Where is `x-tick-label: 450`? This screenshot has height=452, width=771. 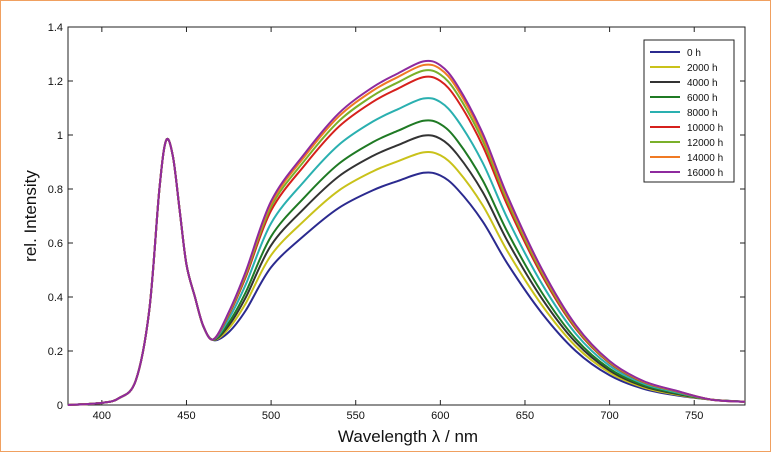
x-tick-label: 450 is located at coordinates (186, 416).